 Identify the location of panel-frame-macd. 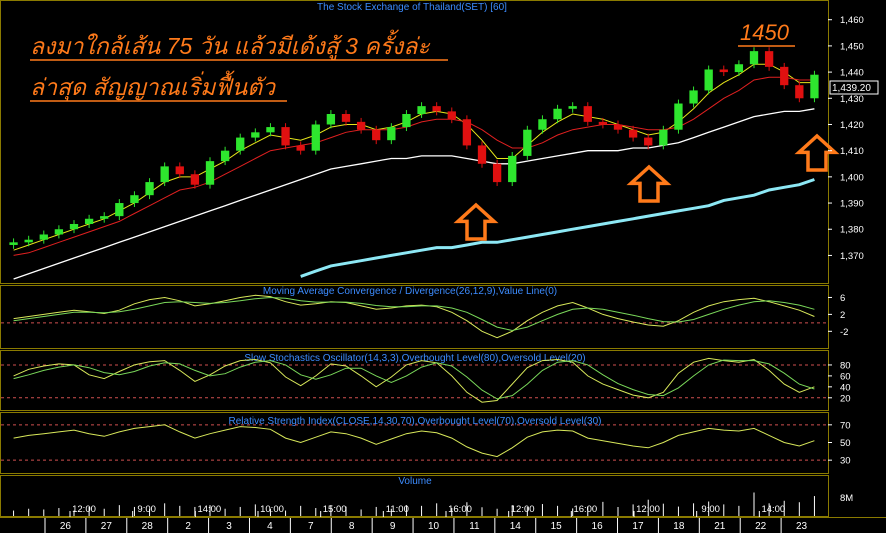
(414, 317).